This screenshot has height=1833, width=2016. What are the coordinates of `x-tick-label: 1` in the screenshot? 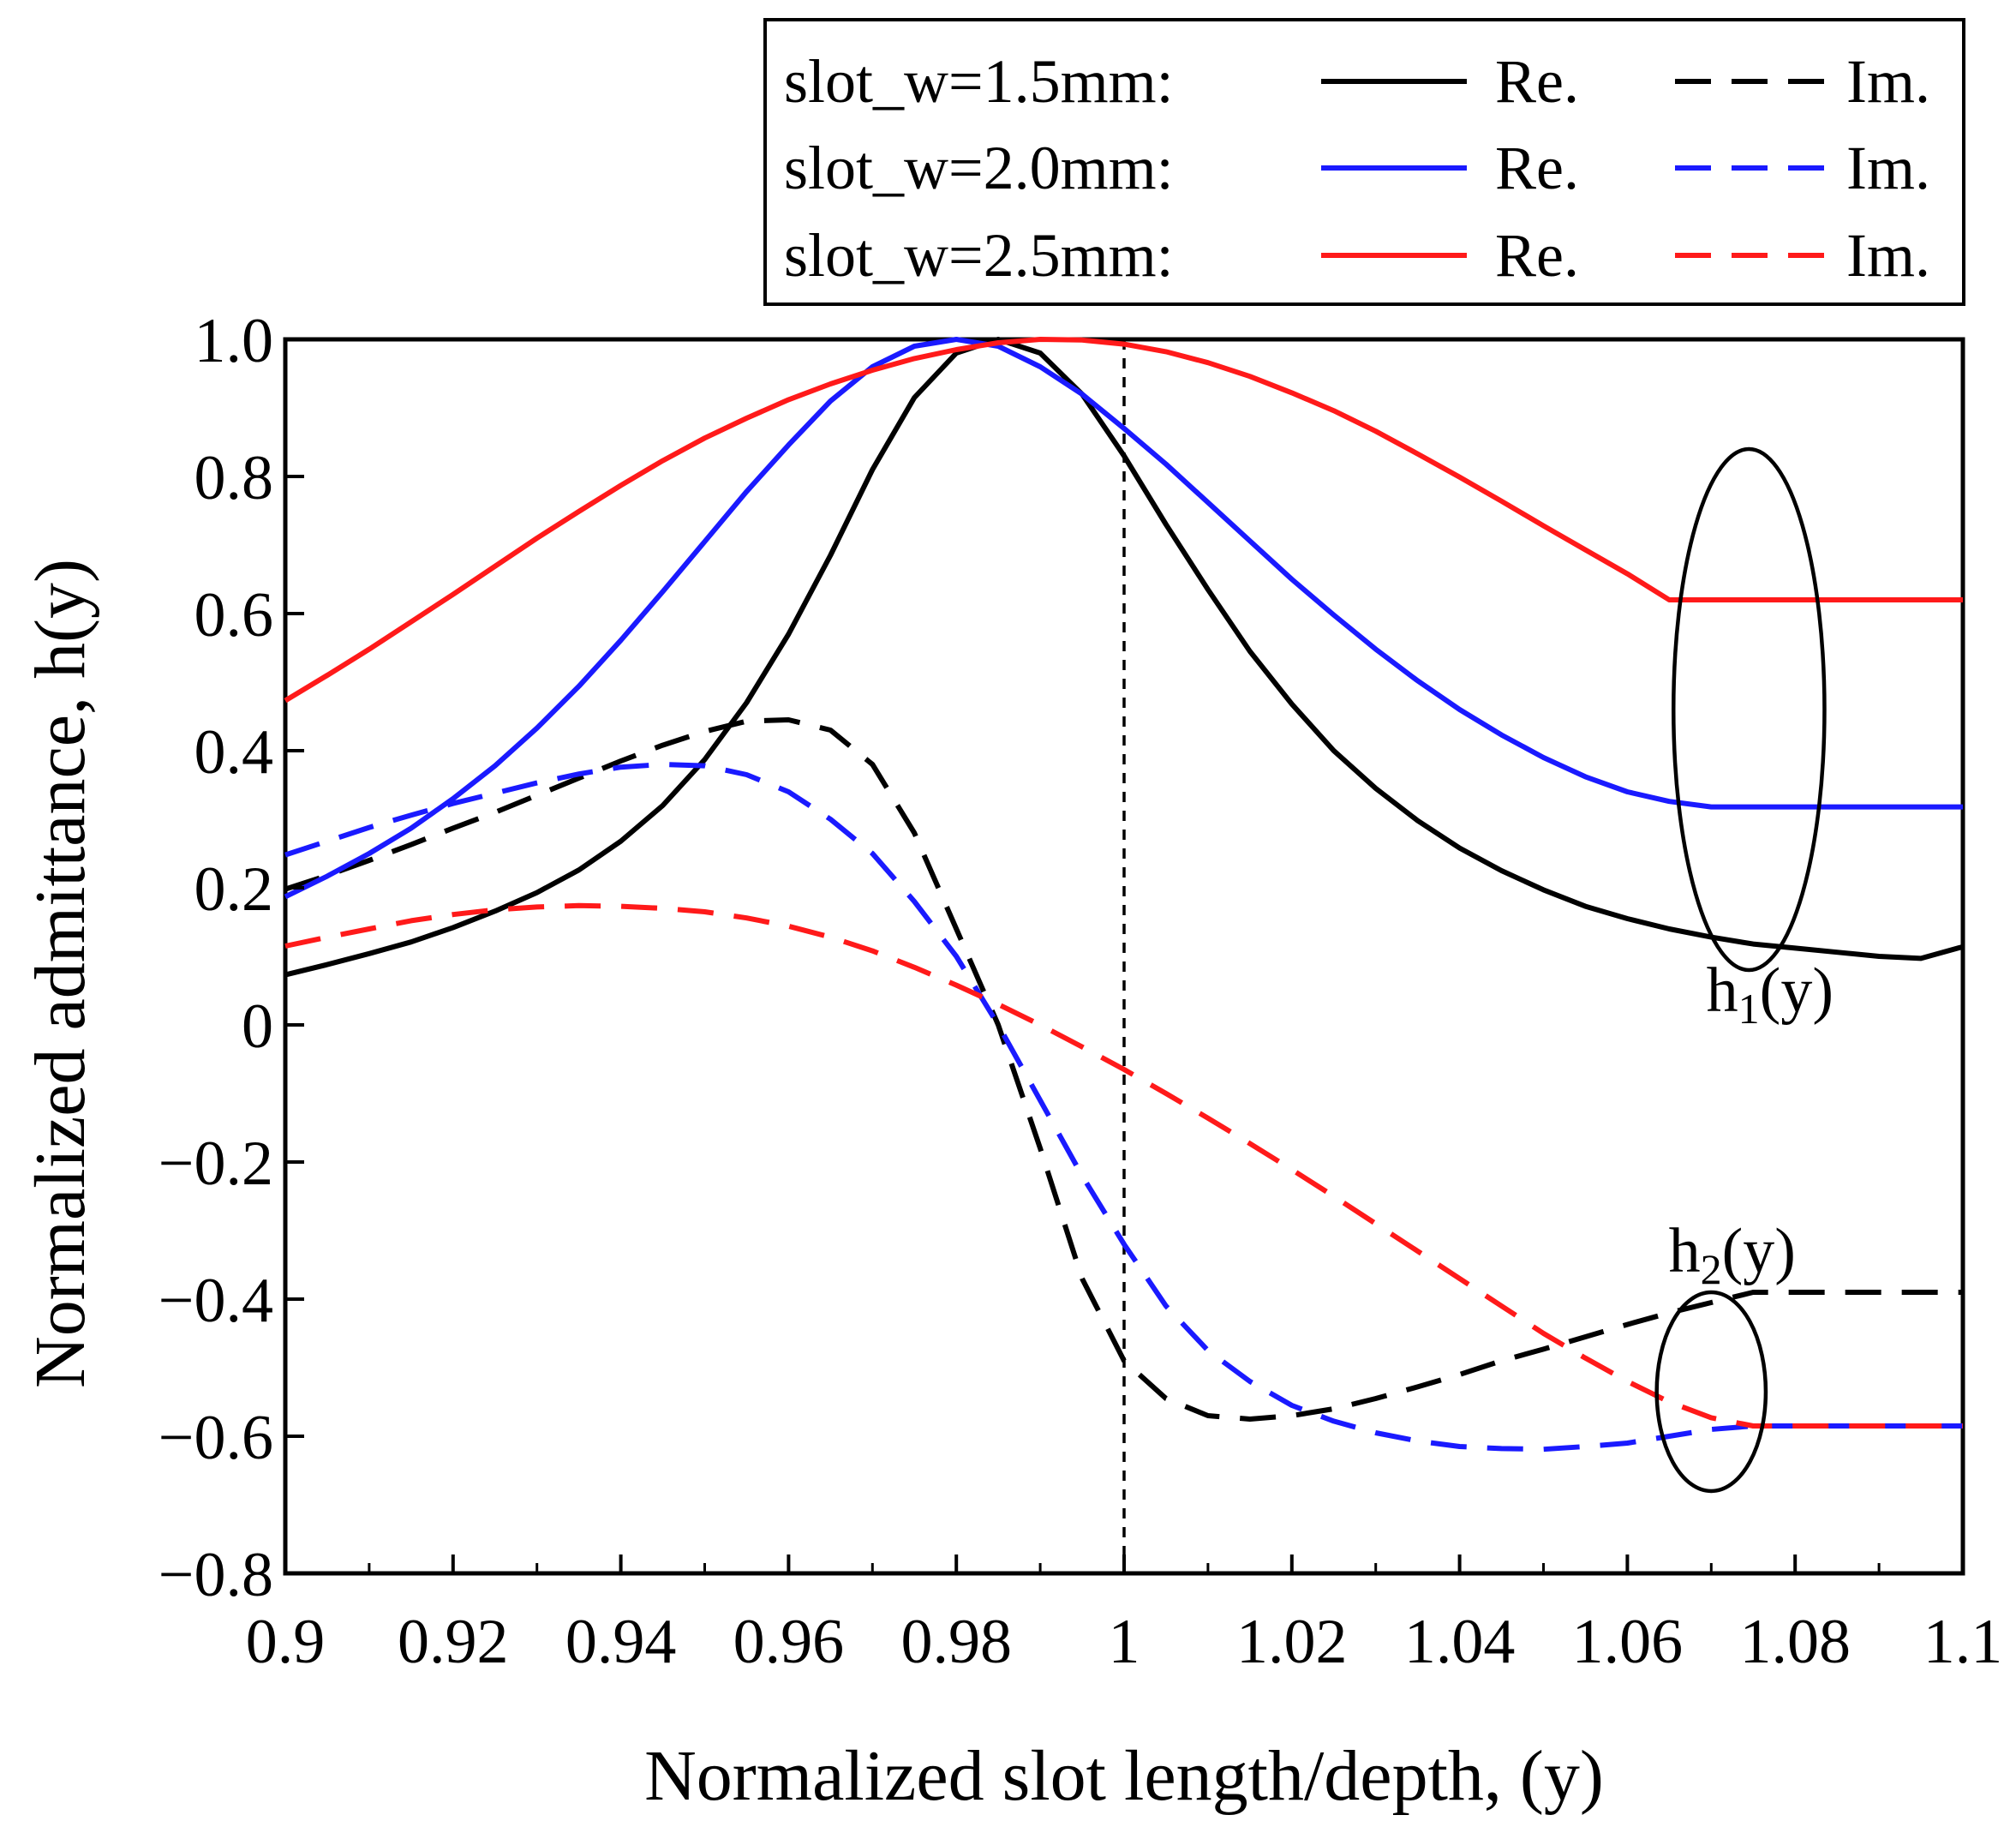 It's located at (1124, 1642).